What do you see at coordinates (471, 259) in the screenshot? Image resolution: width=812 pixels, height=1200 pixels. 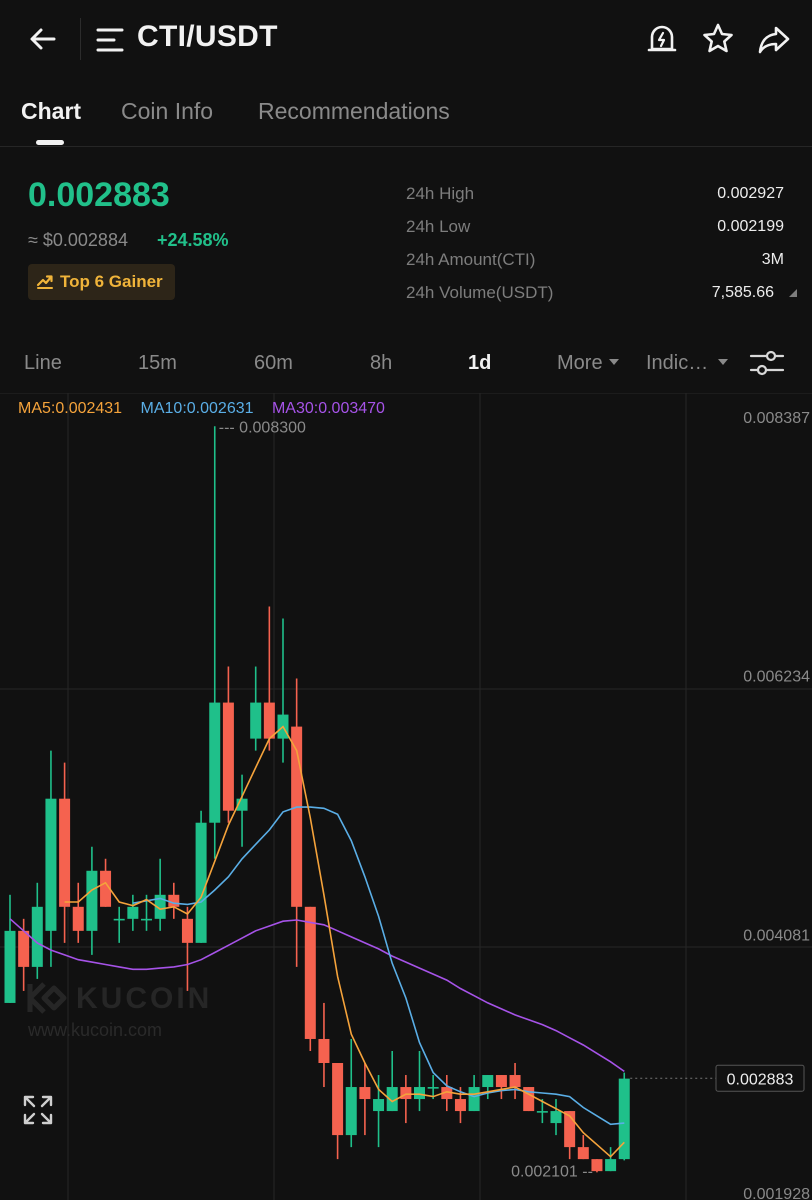 I see `stat-24h-amount-label: 24h Amount(CTI)` at bounding box center [471, 259].